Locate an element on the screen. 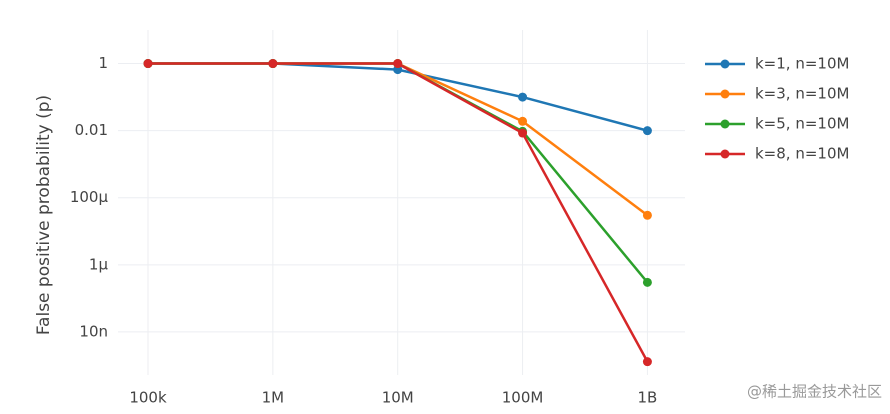 The height and width of the screenshot is (414, 890). x-tick-label: 1B is located at coordinates (647, 398).